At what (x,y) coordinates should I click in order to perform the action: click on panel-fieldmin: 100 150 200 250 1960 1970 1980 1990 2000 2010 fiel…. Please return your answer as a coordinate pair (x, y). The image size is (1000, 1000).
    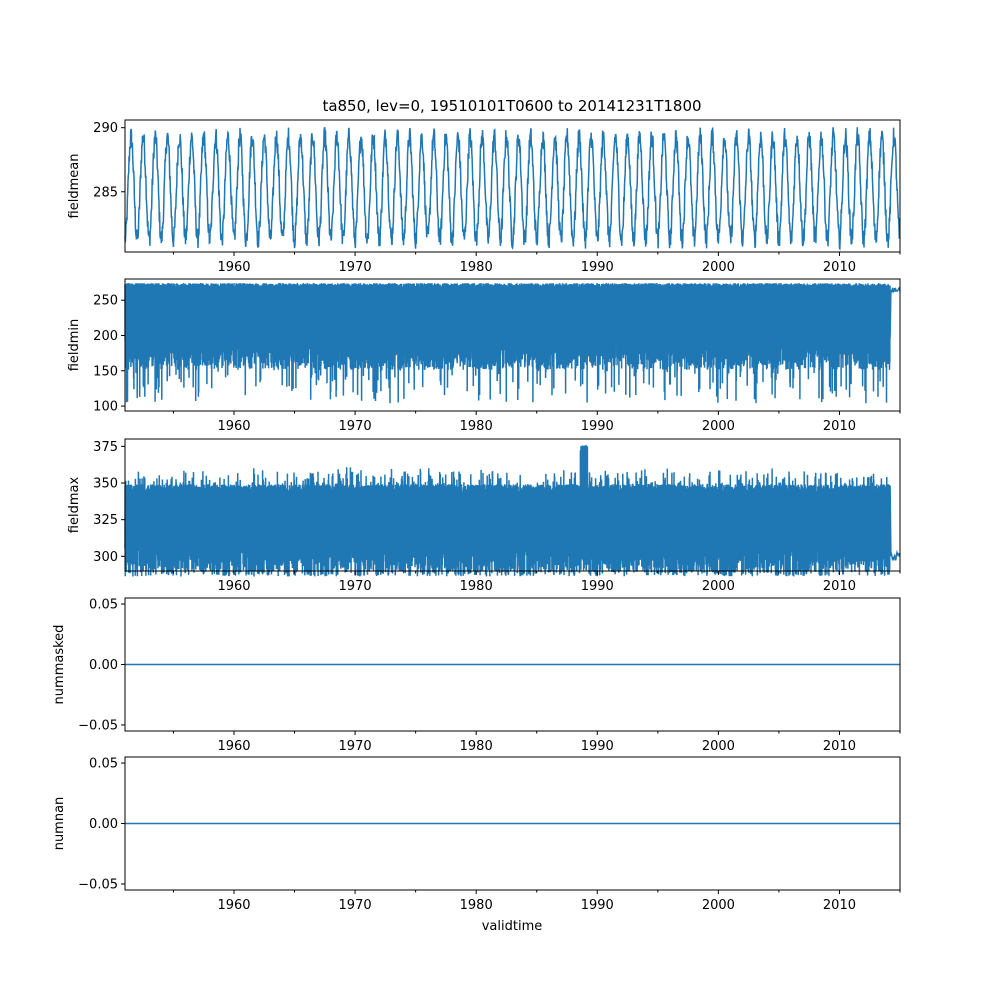
    Looking at the image, I should click on (484, 356).